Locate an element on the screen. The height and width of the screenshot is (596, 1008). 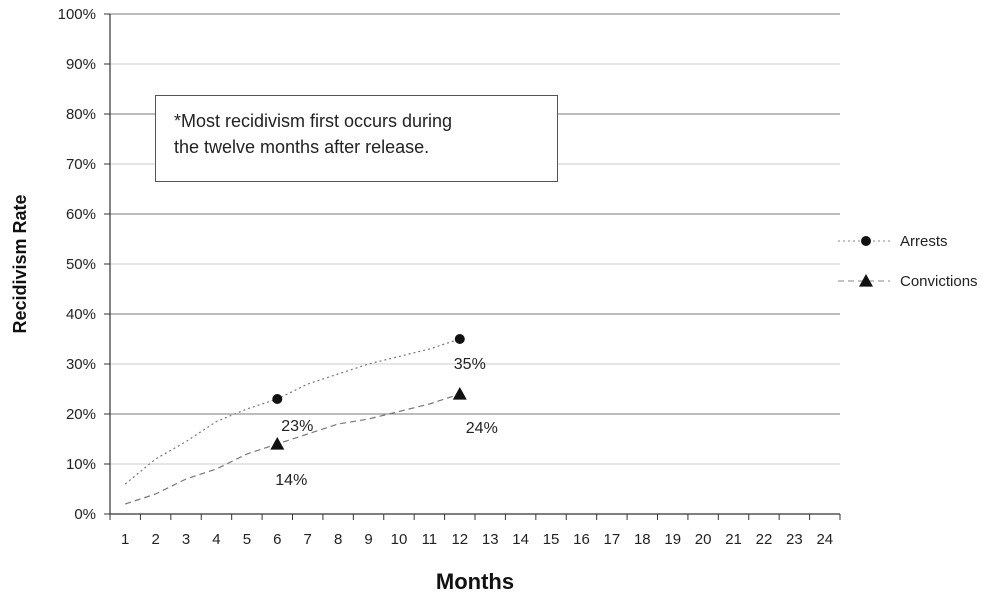
legend-label: Convictions is located at coordinates (939, 281).